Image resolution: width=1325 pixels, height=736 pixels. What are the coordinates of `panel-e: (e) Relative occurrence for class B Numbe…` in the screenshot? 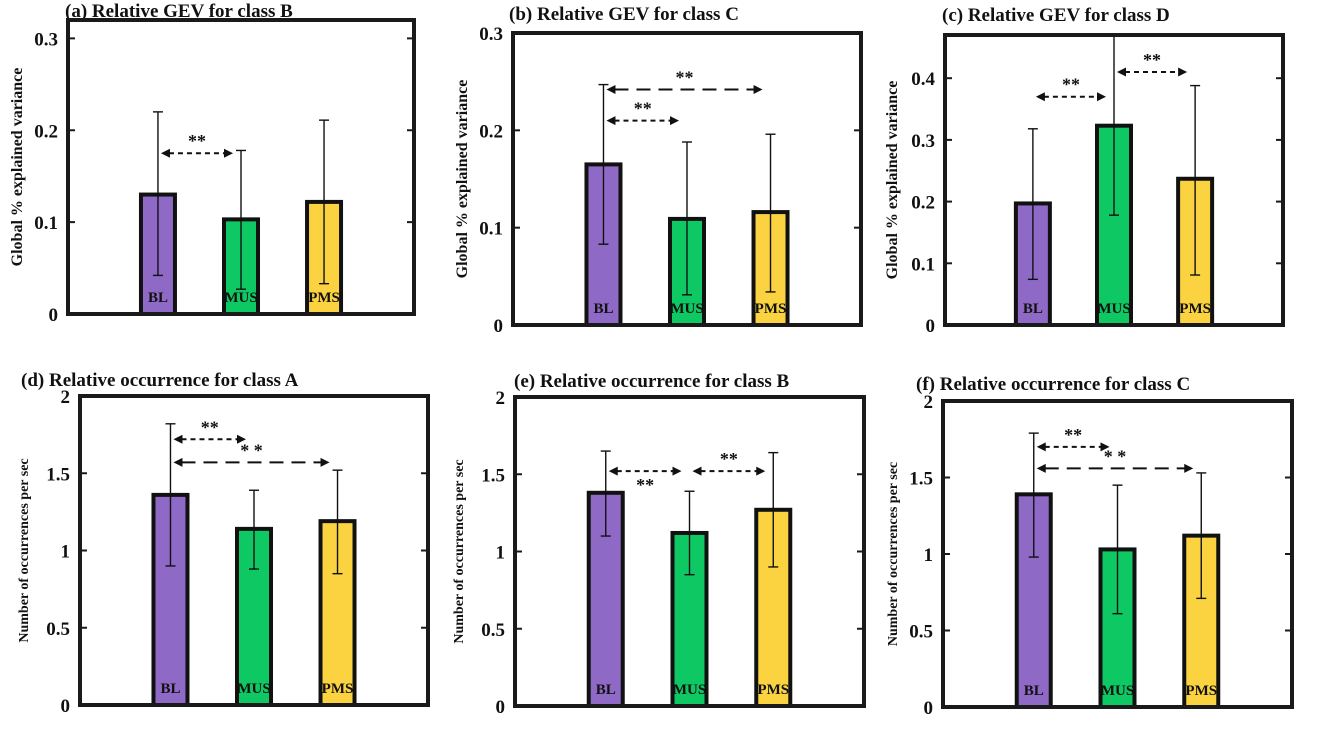 It's located at (659, 544).